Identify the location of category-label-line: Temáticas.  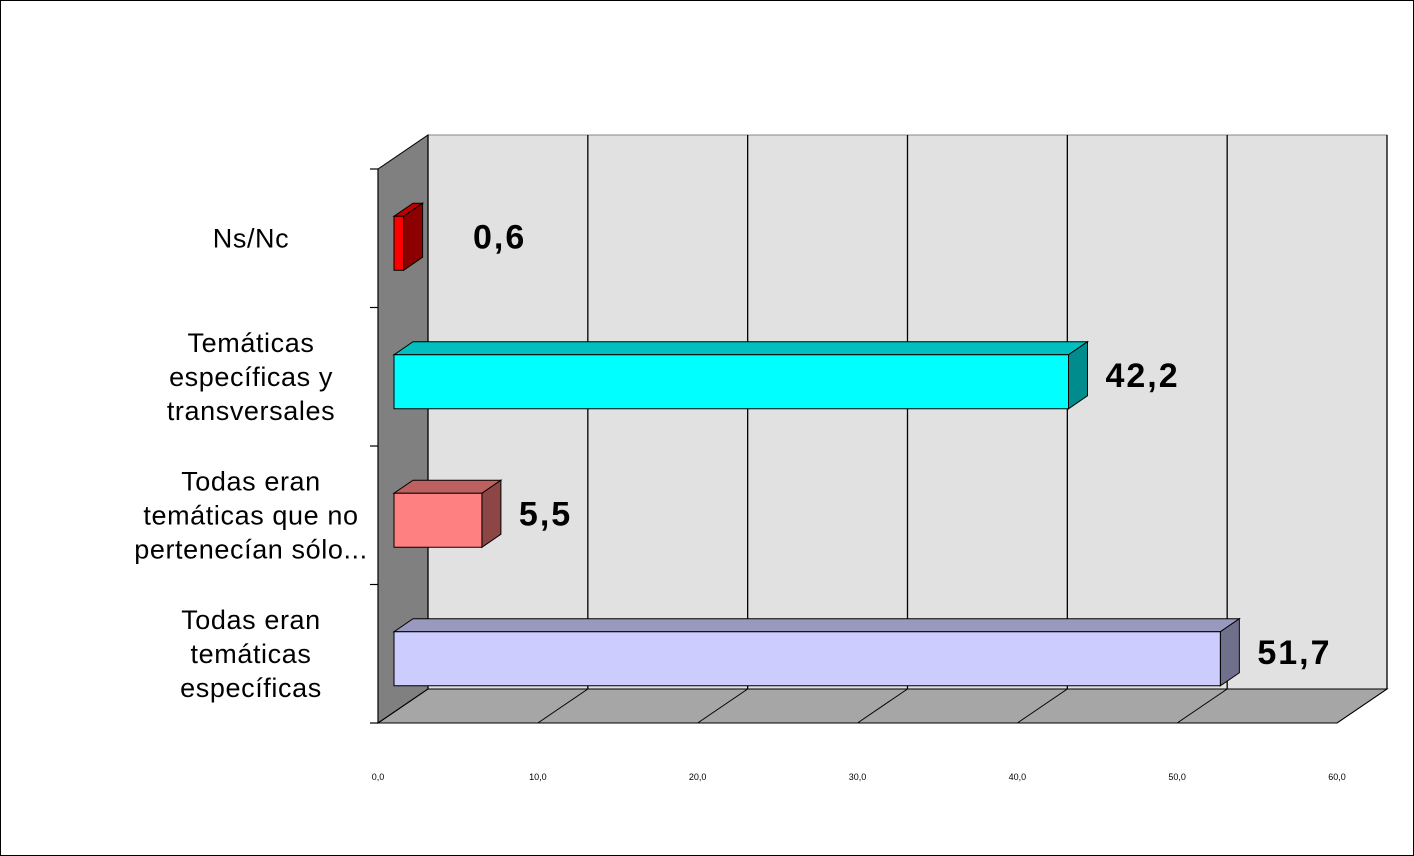
(251, 343).